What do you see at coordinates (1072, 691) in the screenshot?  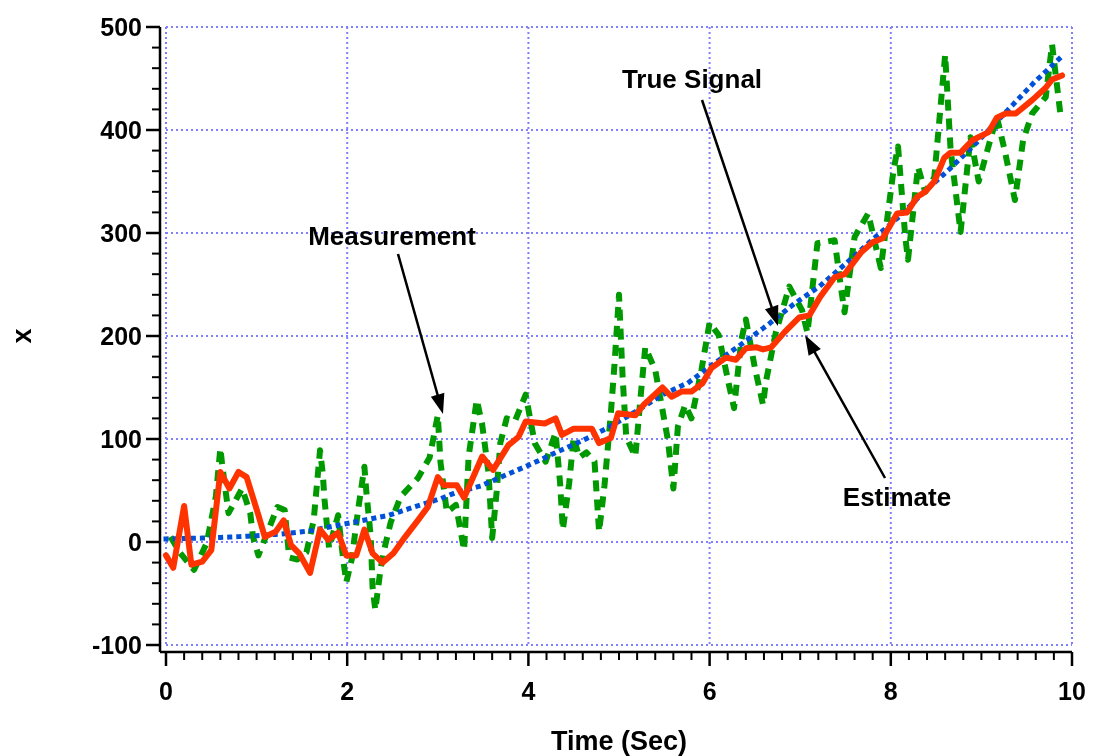 I see `x-tick-label: 10` at bounding box center [1072, 691].